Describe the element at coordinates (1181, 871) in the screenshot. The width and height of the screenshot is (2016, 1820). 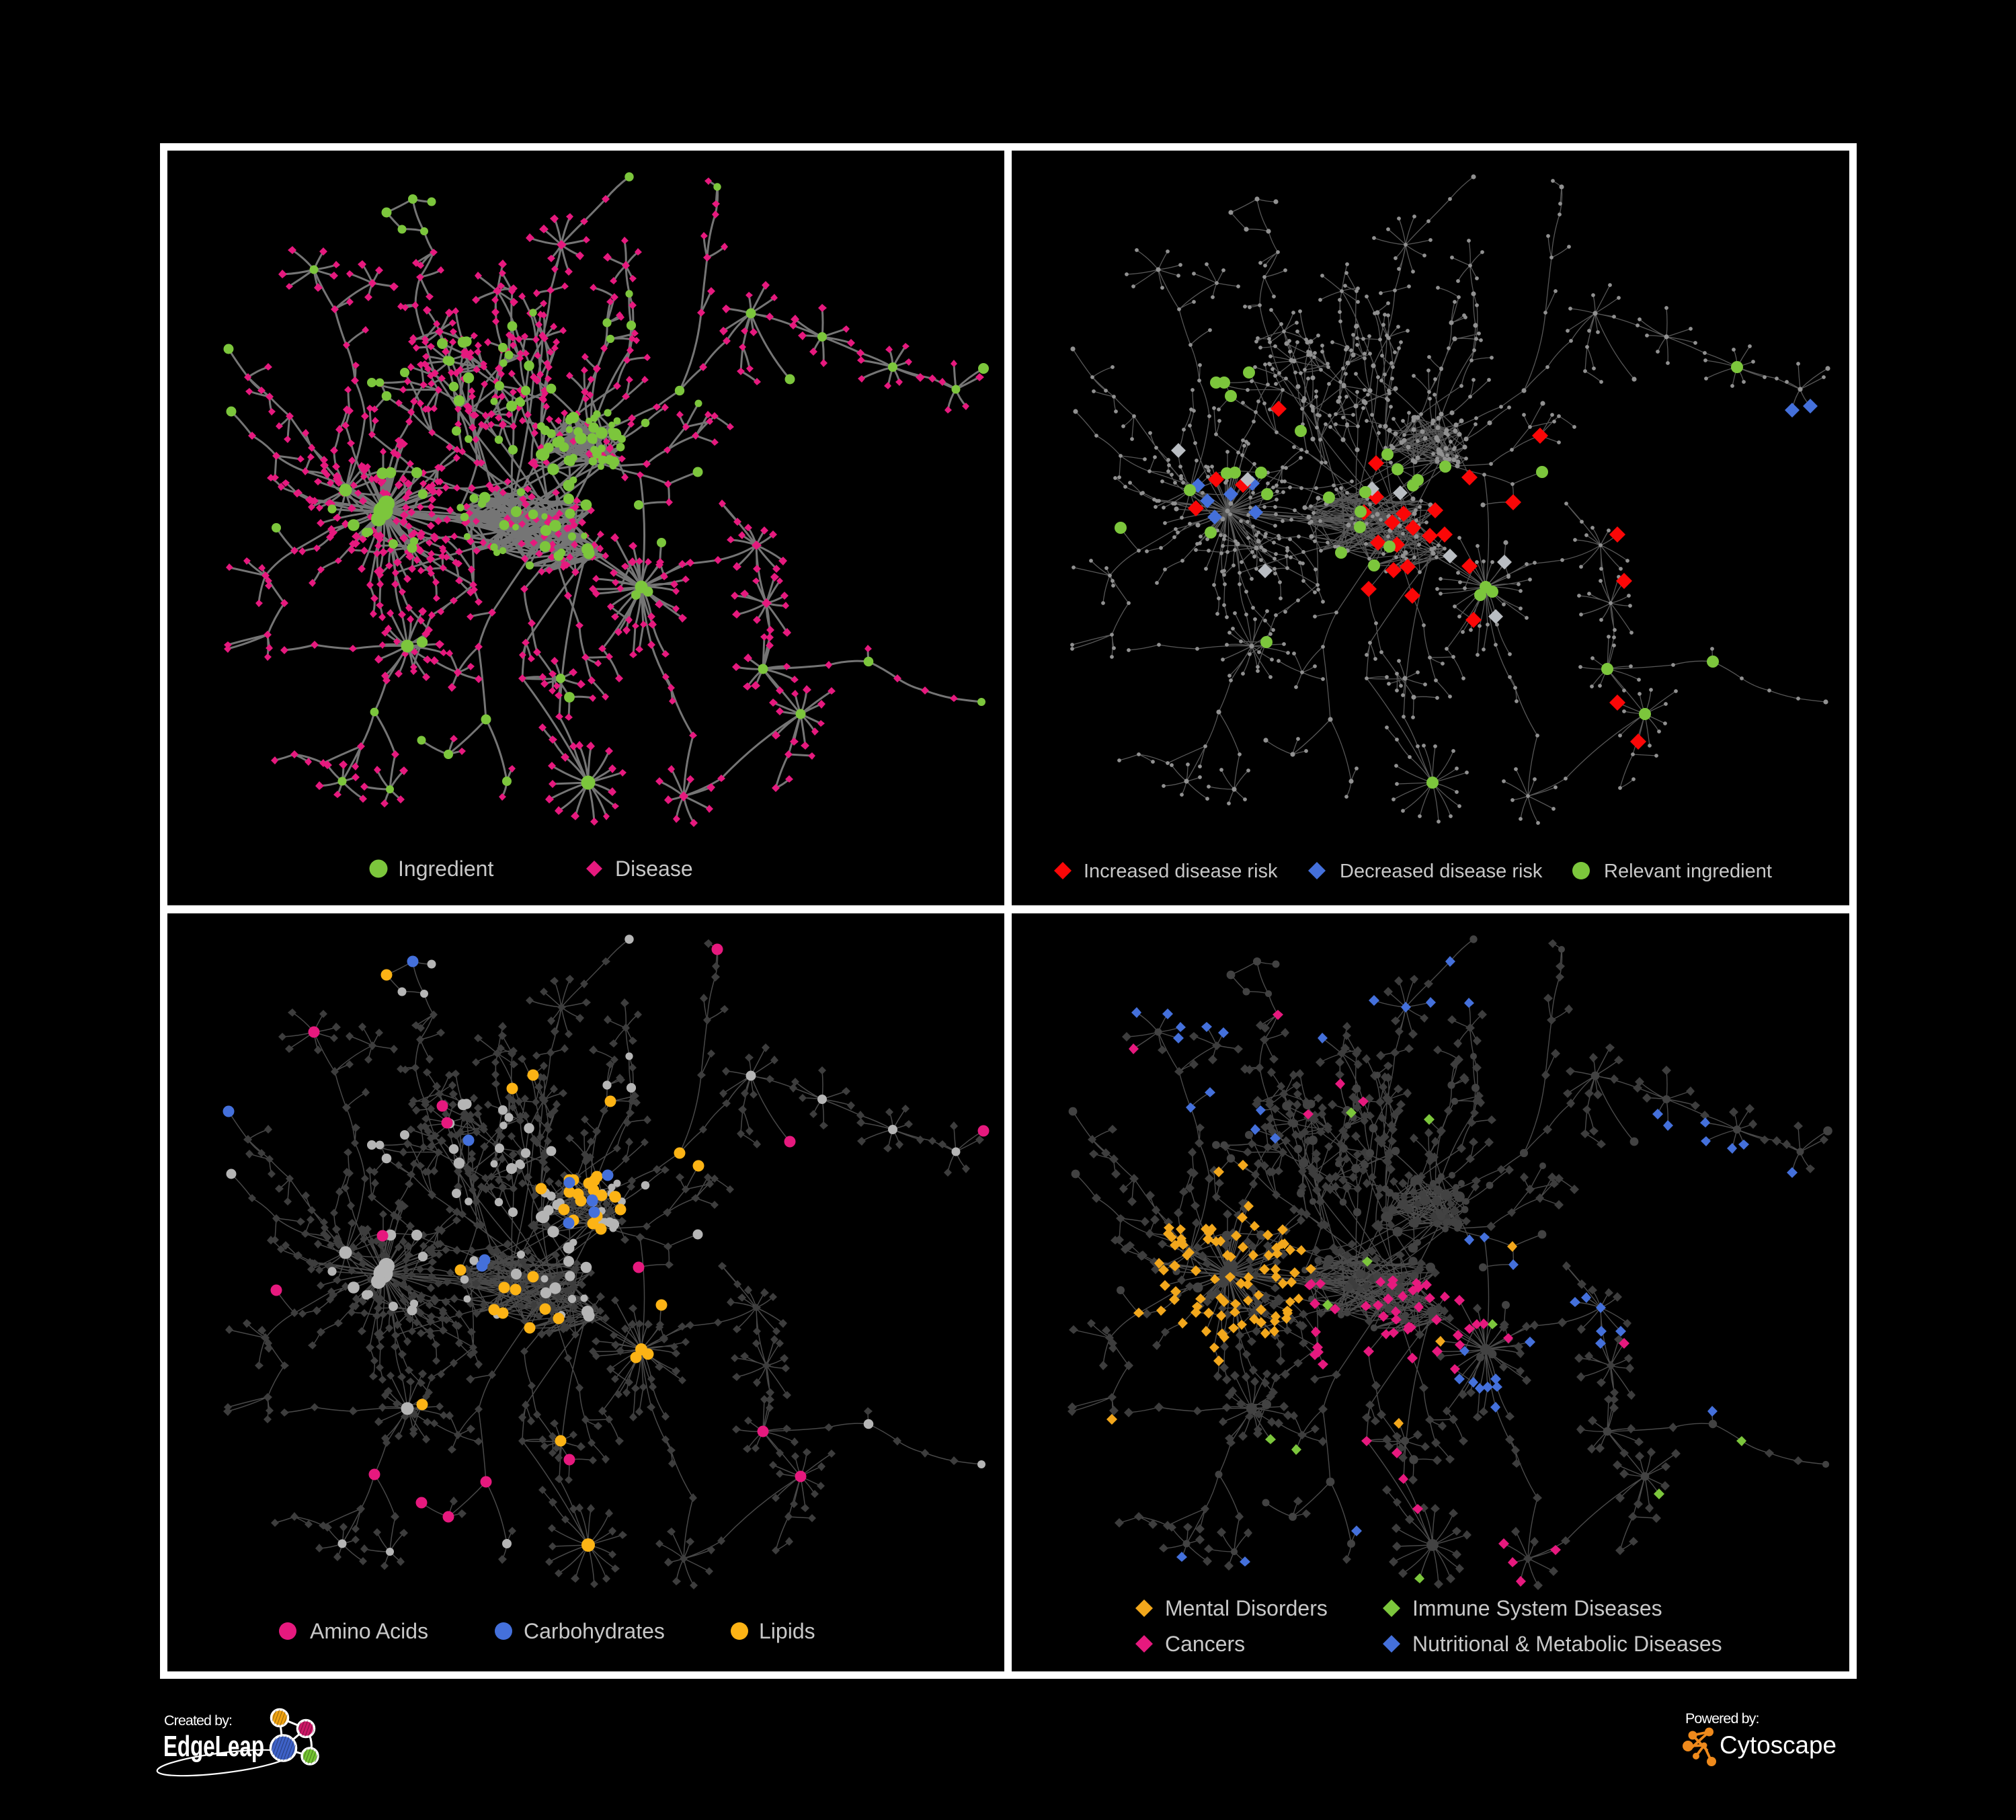
I see `svg-text: Increased disease risk` at that location.